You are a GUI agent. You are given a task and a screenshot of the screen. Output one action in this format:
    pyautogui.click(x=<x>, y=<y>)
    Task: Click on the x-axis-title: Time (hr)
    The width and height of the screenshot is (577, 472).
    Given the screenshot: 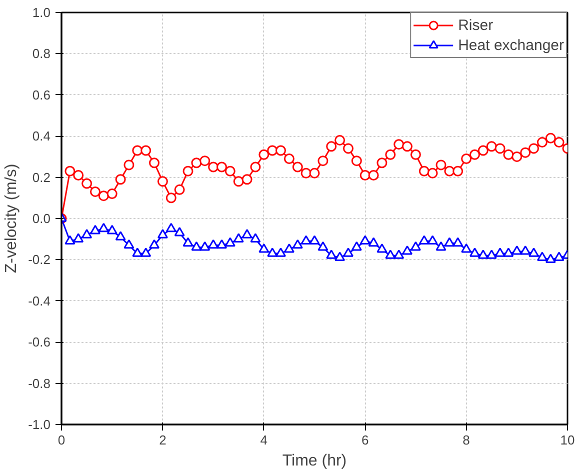 What is the action you would take?
    pyautogui.click(x=314, y=461)
    